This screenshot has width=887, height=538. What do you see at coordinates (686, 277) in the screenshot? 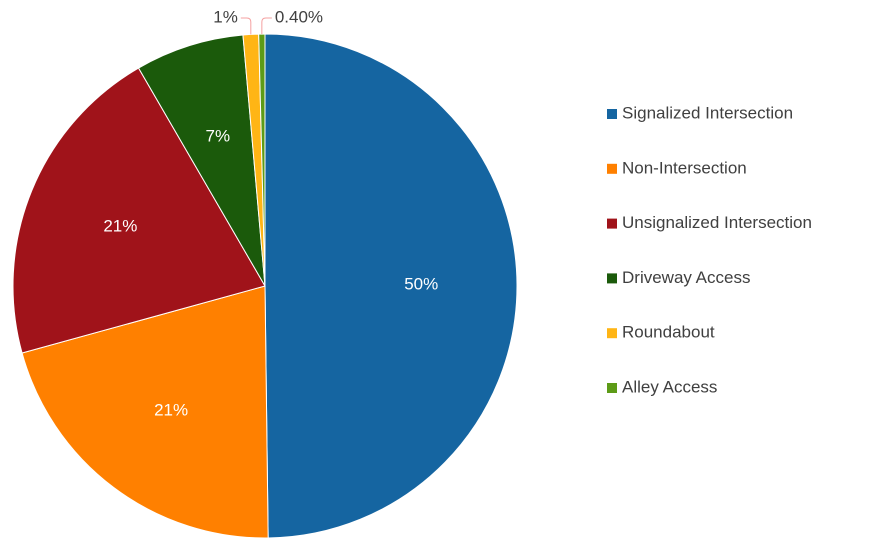
I see `legend-label: Driveway Access` at bounding box center [686, 277].